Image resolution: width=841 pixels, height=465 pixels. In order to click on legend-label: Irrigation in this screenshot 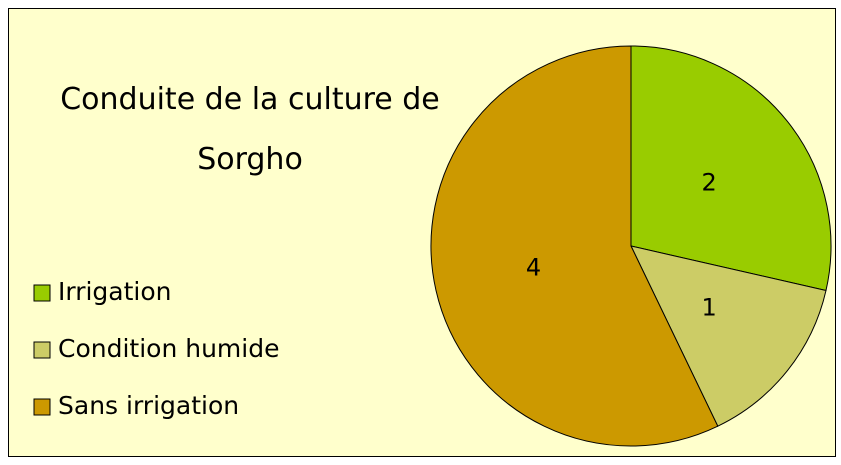, I will do `click(115, 291)`.